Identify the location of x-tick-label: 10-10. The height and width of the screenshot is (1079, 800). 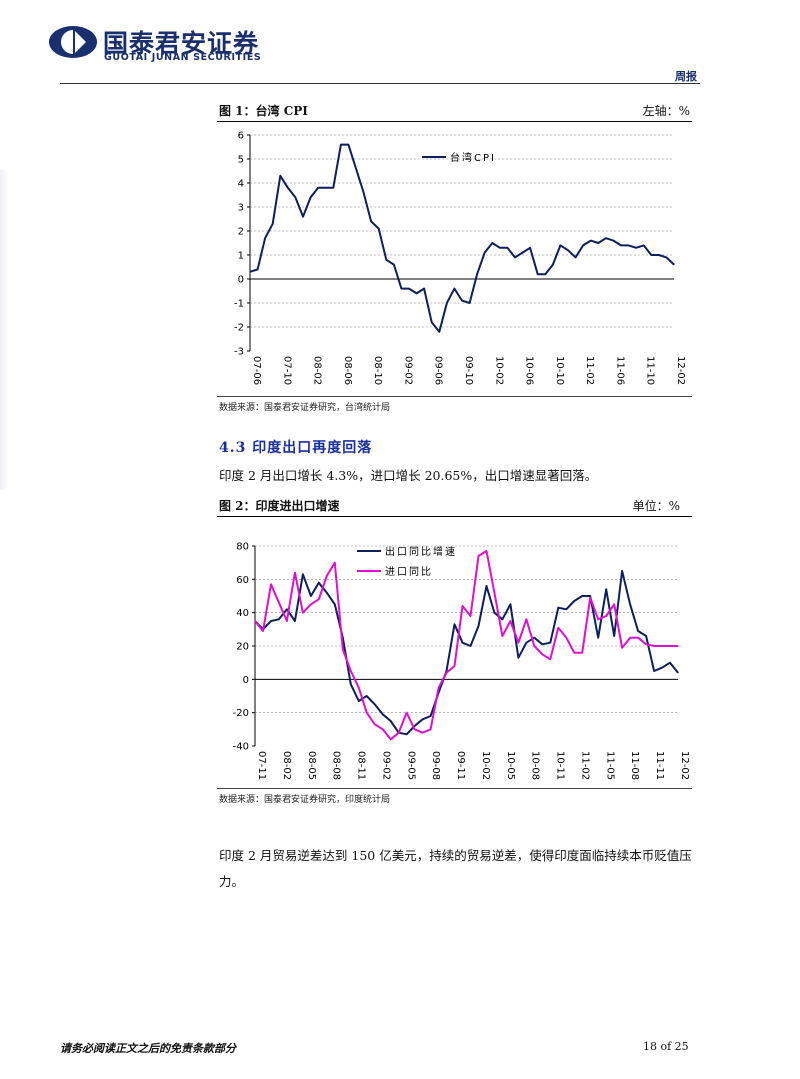
(559, 370).